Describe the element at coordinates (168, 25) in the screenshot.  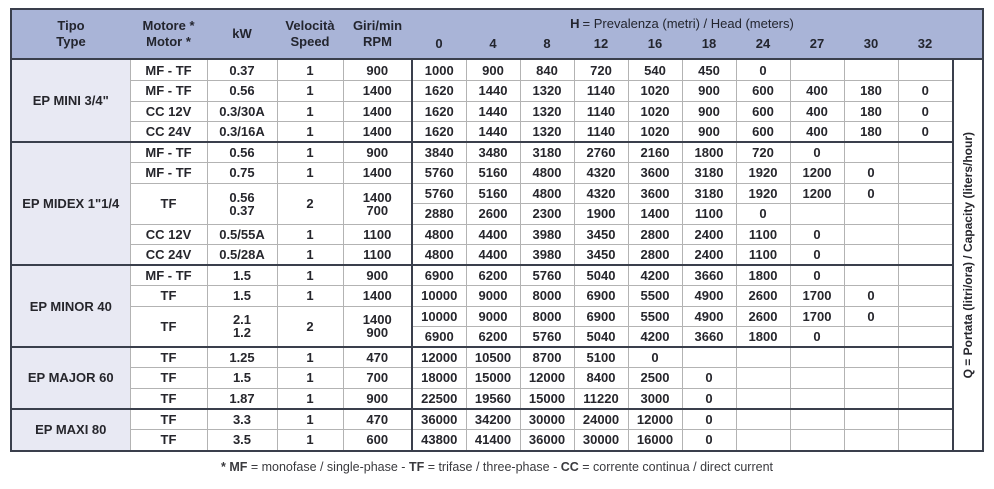
I see `header-motore-line1: Motore *` at that location.